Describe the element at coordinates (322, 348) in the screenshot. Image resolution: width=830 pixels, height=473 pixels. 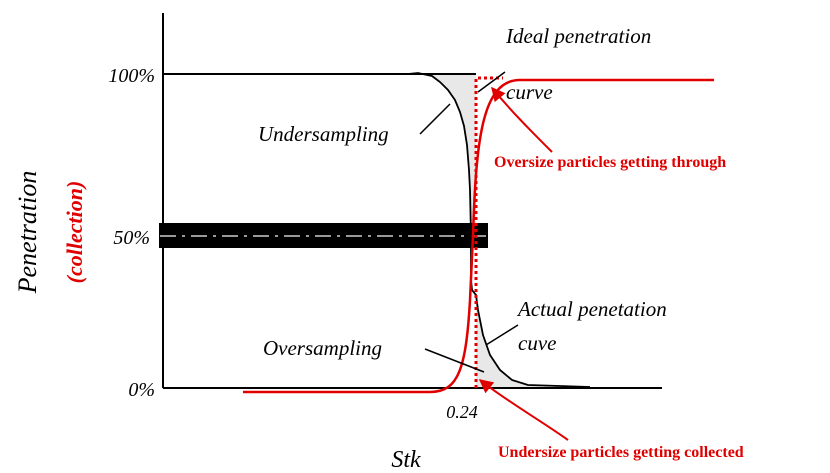
I see `oversampling-label: Oversampling` at that location.